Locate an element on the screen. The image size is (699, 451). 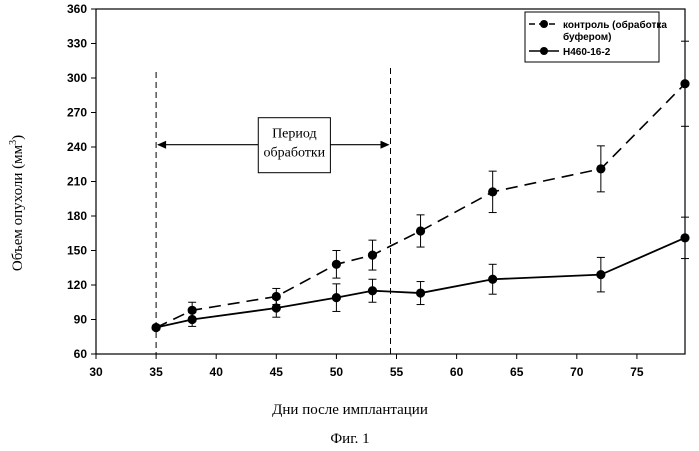
y-tick-label: 120 is located at coordinates (77, 285).